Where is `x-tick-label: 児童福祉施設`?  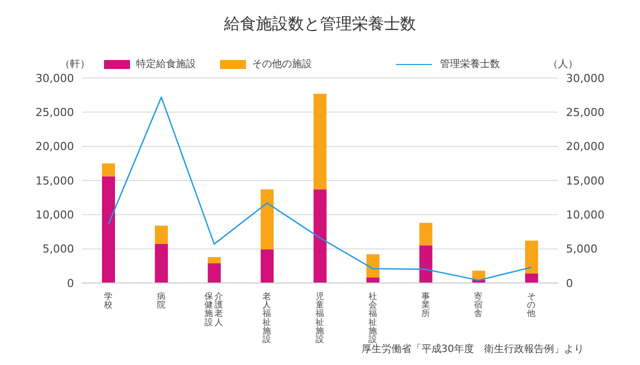
x-tick-label: 児童福祉施設 is located at coordinates (320, 318).